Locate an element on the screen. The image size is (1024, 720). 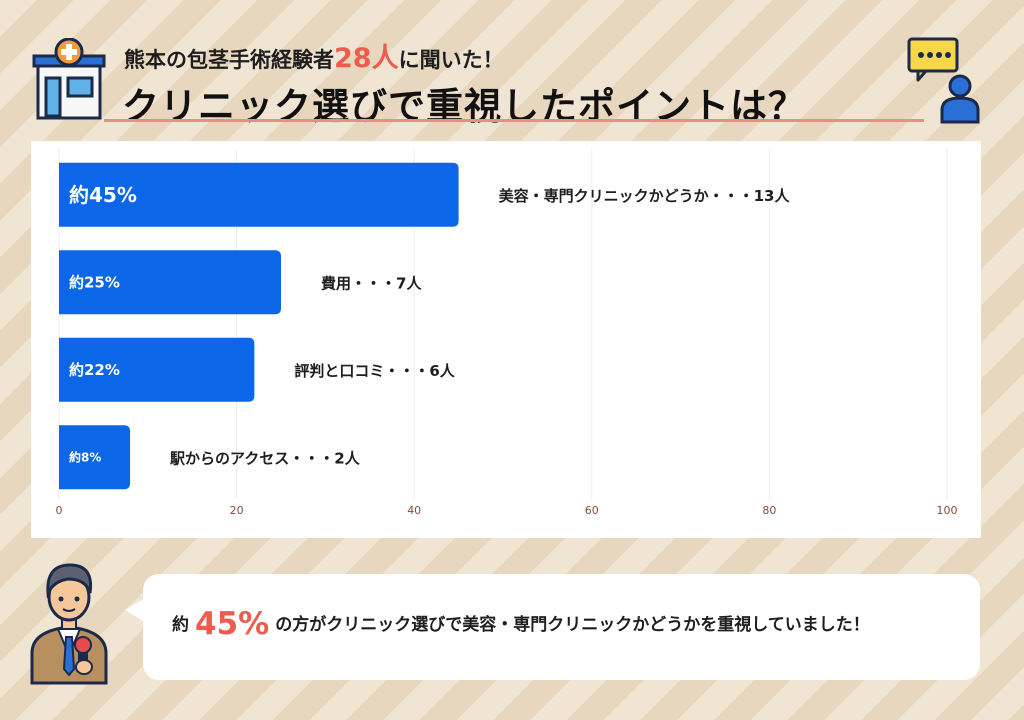
summary-text: 約 45% の方がクリニック選びで美容・専門クリニックかどうかを重視していました！ is located at coordinates (521, 624).